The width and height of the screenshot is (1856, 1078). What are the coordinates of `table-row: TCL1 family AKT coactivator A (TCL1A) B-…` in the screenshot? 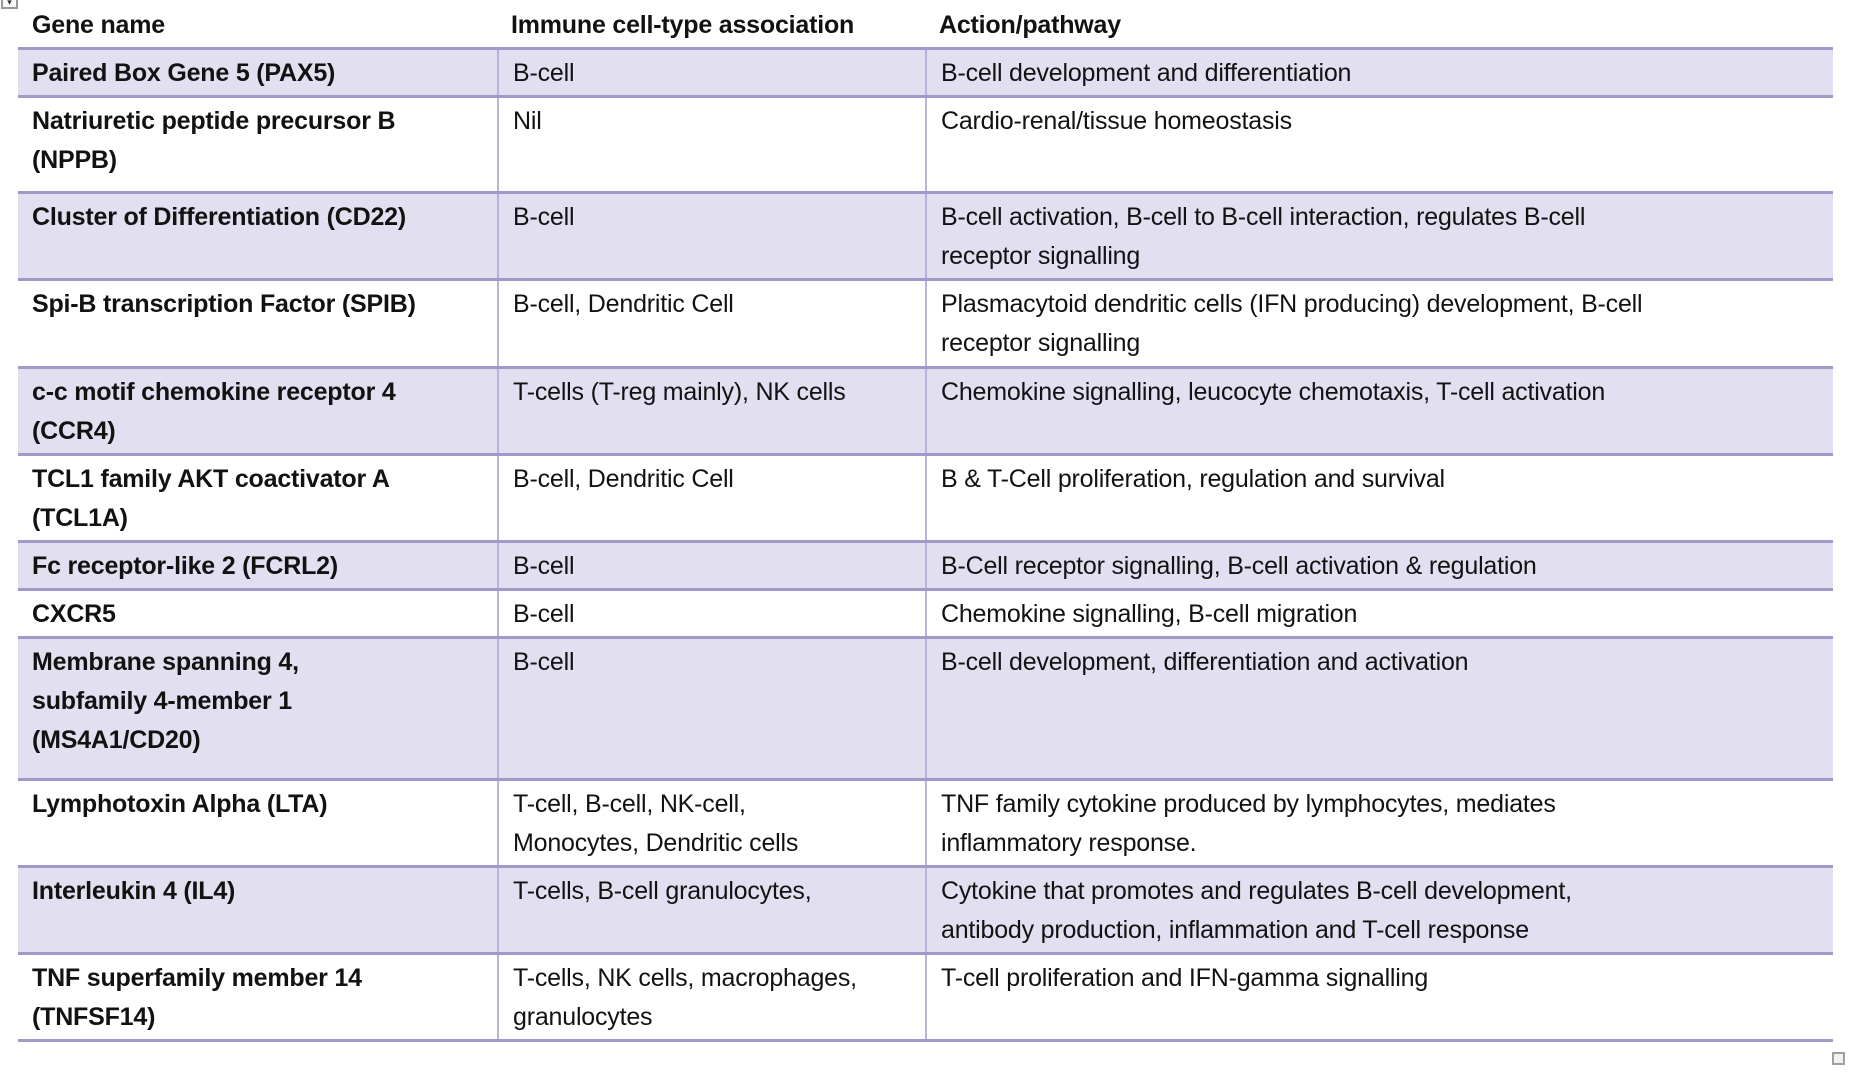 It's located at (925, 496).